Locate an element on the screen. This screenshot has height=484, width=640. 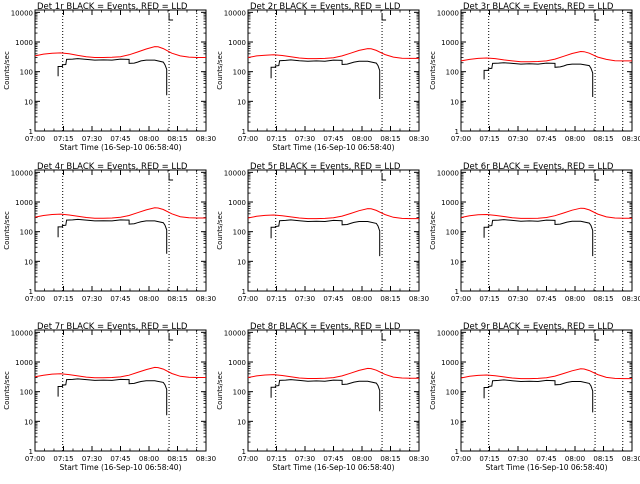
chart-title: Det 7r BLACK = Events, RED = LLD is located at coordinates (112, 327).